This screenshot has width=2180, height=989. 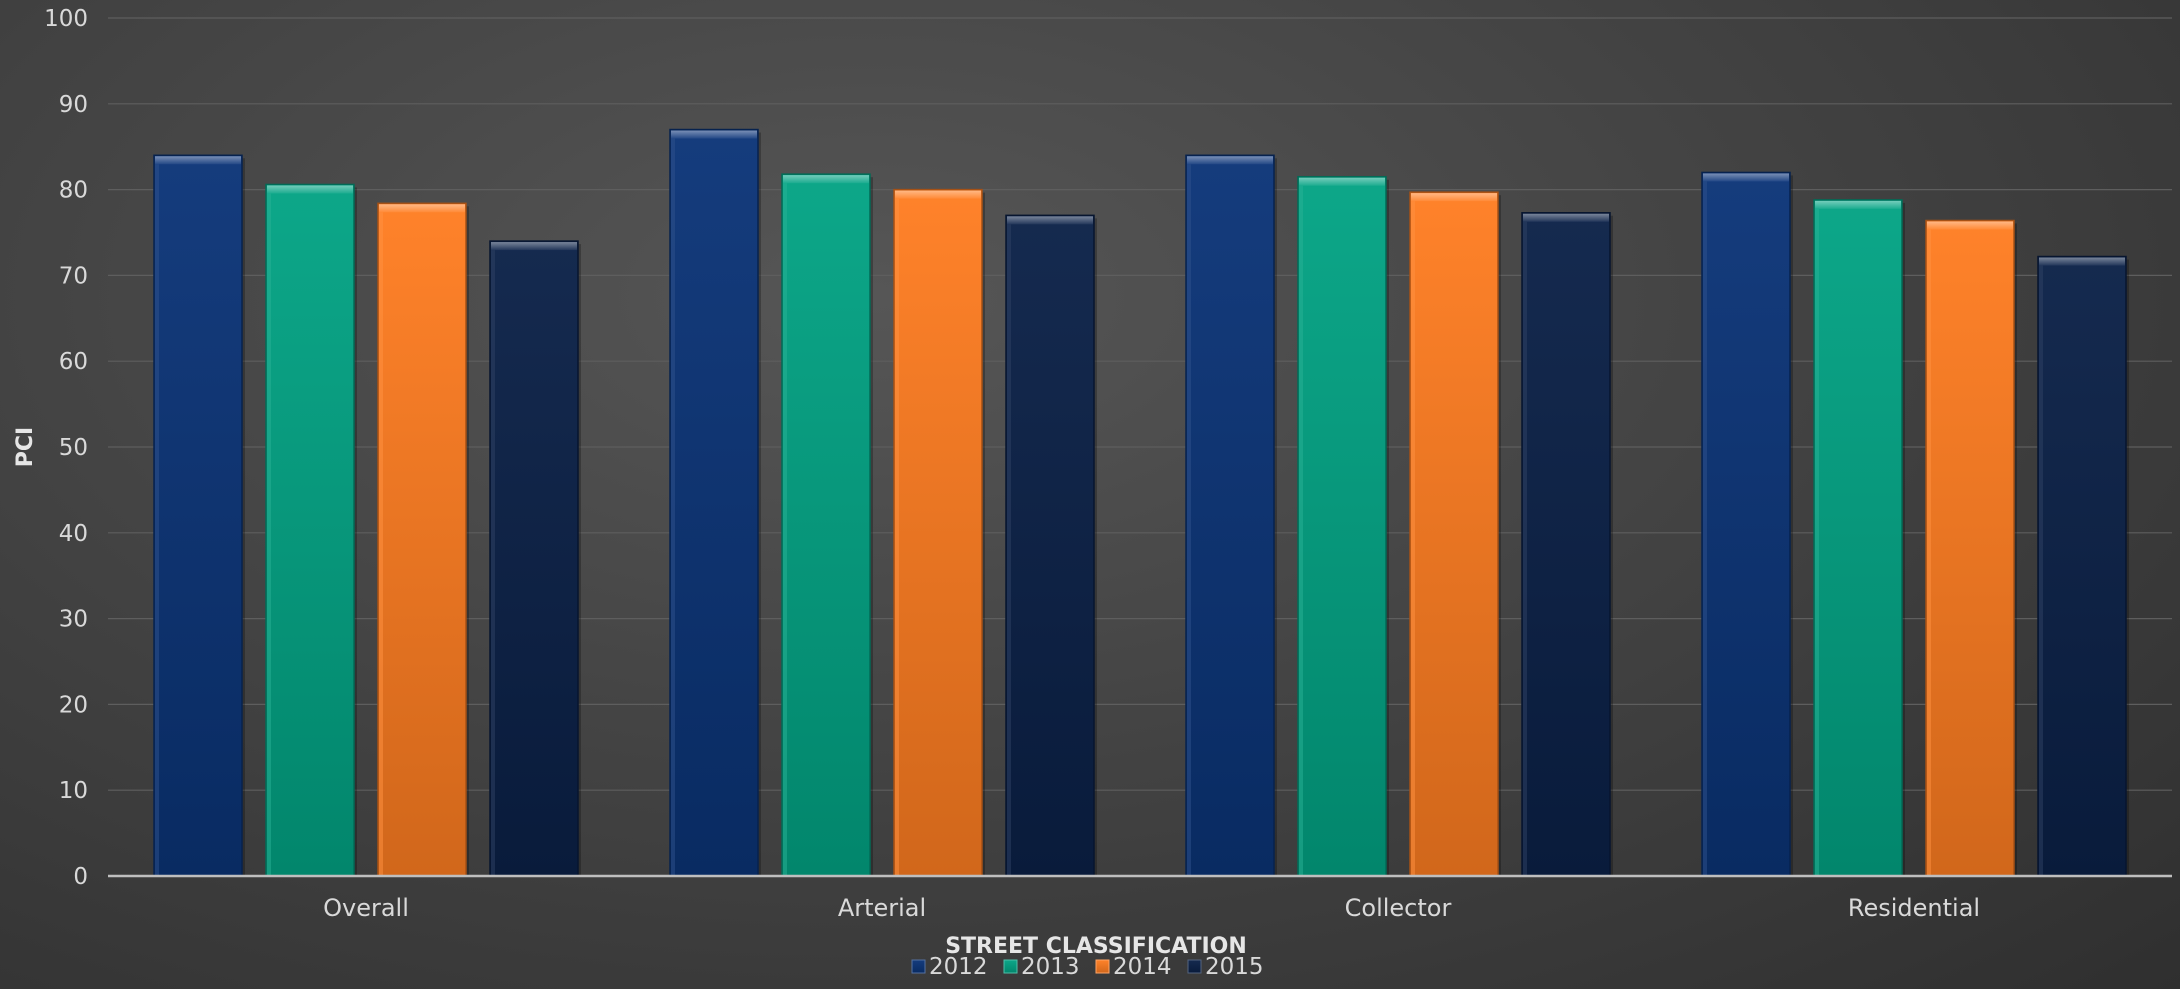 What do you see at coordinates (1858, 538) in the screenshot?
I see `bar-residential-2013` at bounding box center [1858, 538].